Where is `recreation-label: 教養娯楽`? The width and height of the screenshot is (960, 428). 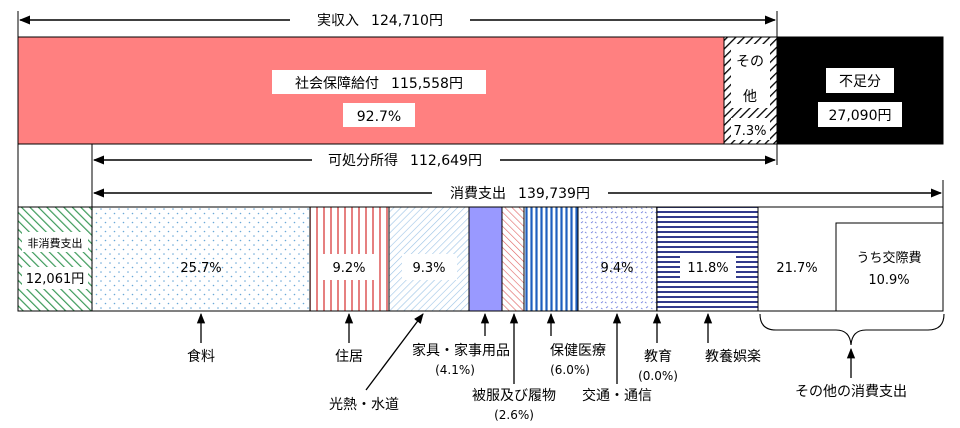 recreation-label: 教養娯楽 is located at coordinates (733, 356).